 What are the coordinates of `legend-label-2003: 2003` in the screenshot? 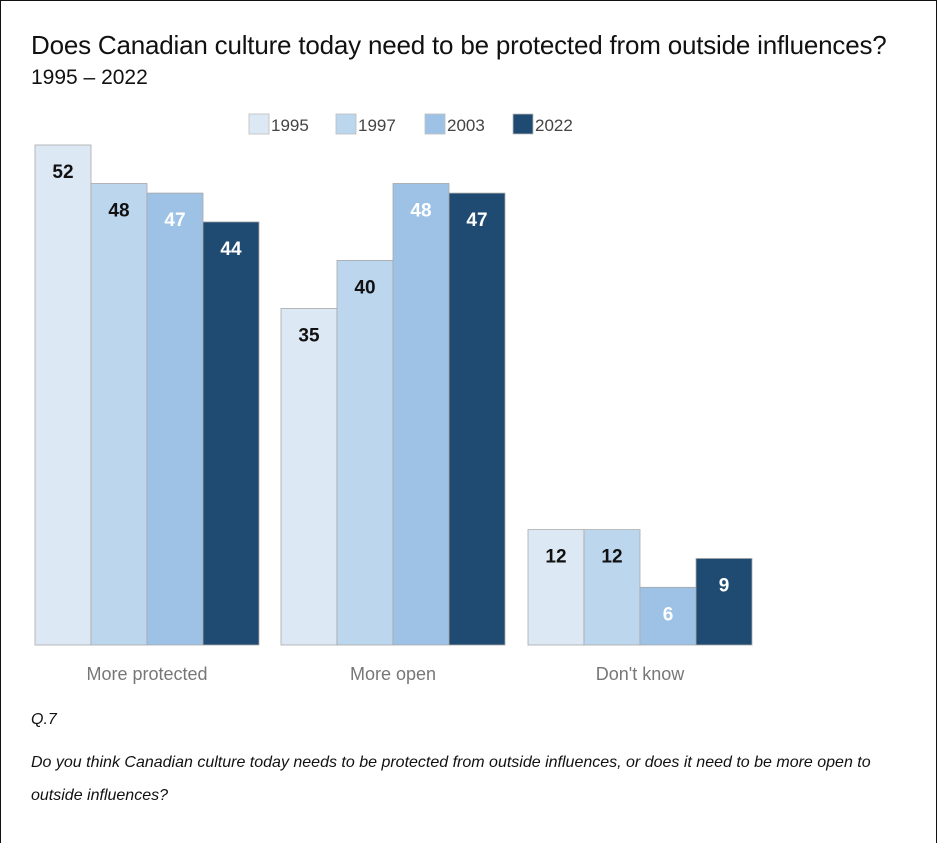 It's located at (466, 125).